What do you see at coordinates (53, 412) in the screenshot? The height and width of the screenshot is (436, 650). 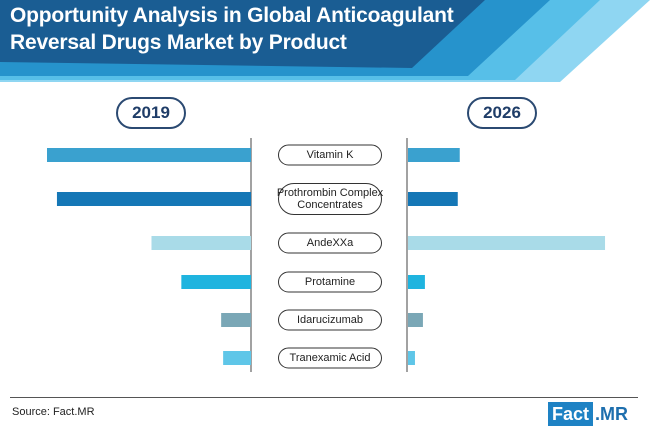 I see `source-text: Source: Fact.MR` at bounding box center [53, 412].